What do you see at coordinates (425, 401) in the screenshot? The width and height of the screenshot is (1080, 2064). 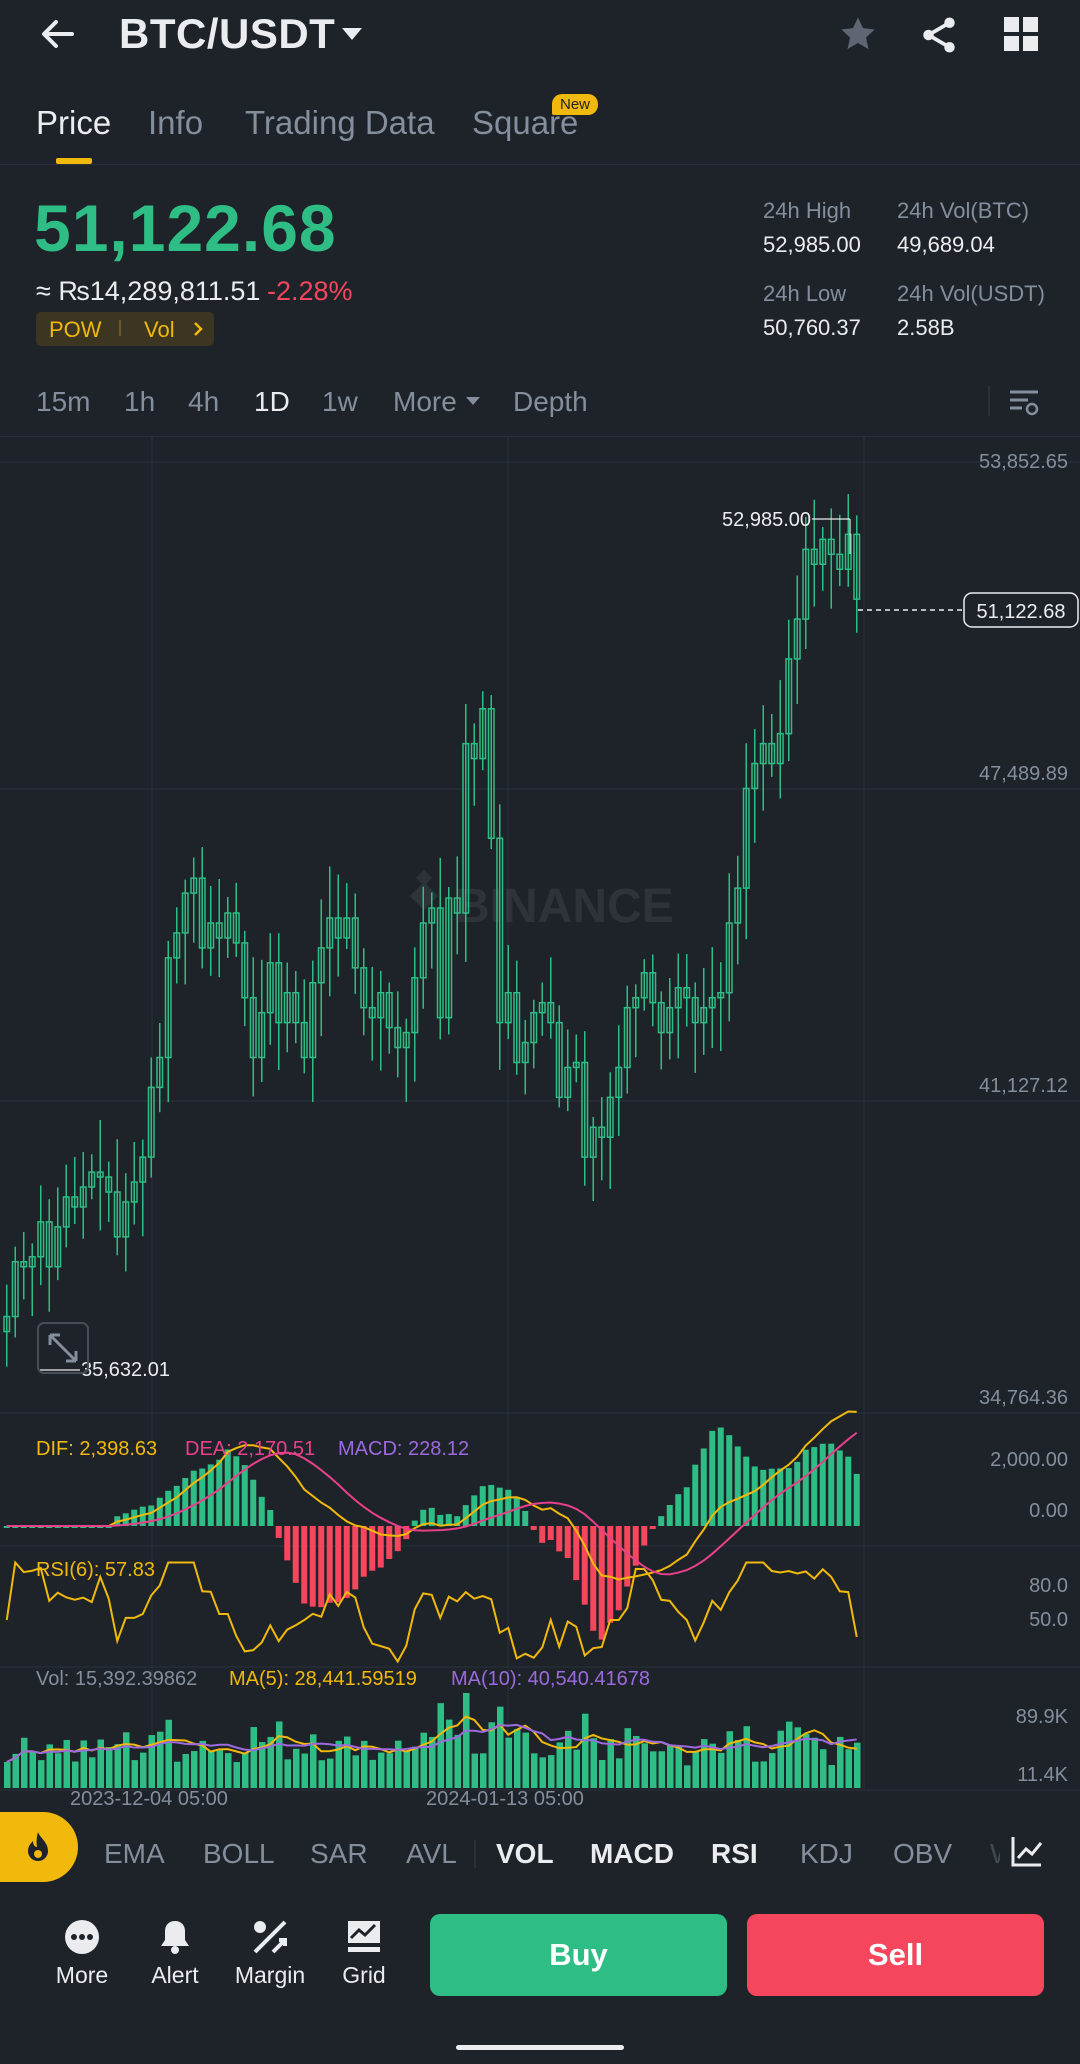 I see `interval-more: More` at bounding box center [425, 401].